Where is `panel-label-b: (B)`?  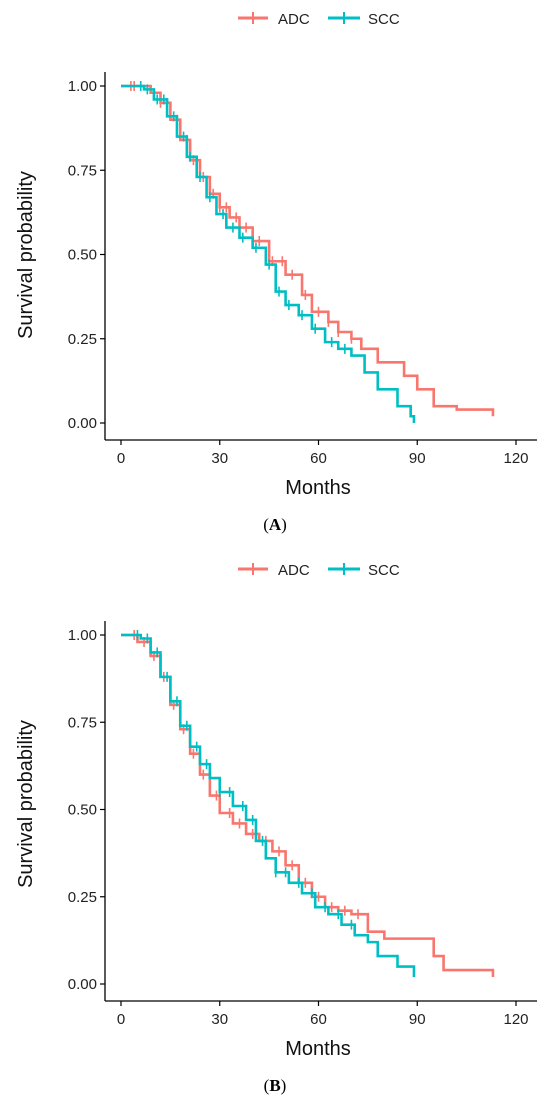
panel-label-b: (B) is located at coordinates (275, 1085).